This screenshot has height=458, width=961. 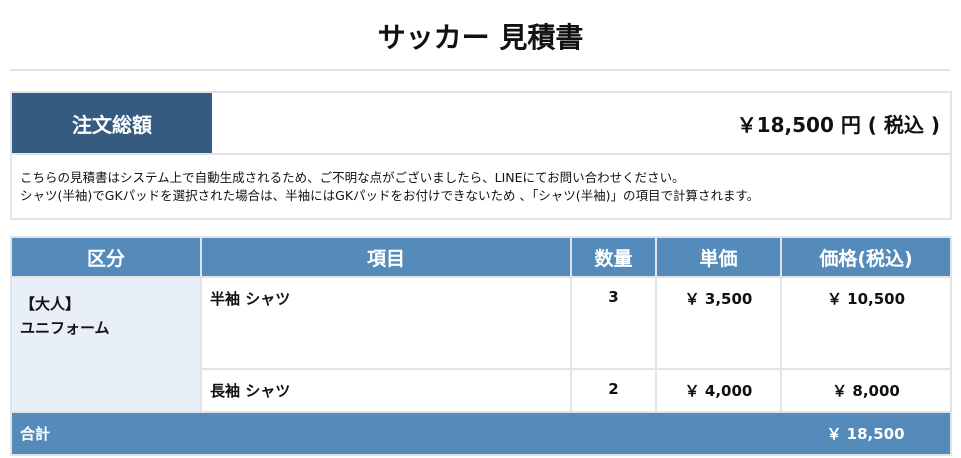 I want to click on header-category: 区分, so click(x=106, y=257).